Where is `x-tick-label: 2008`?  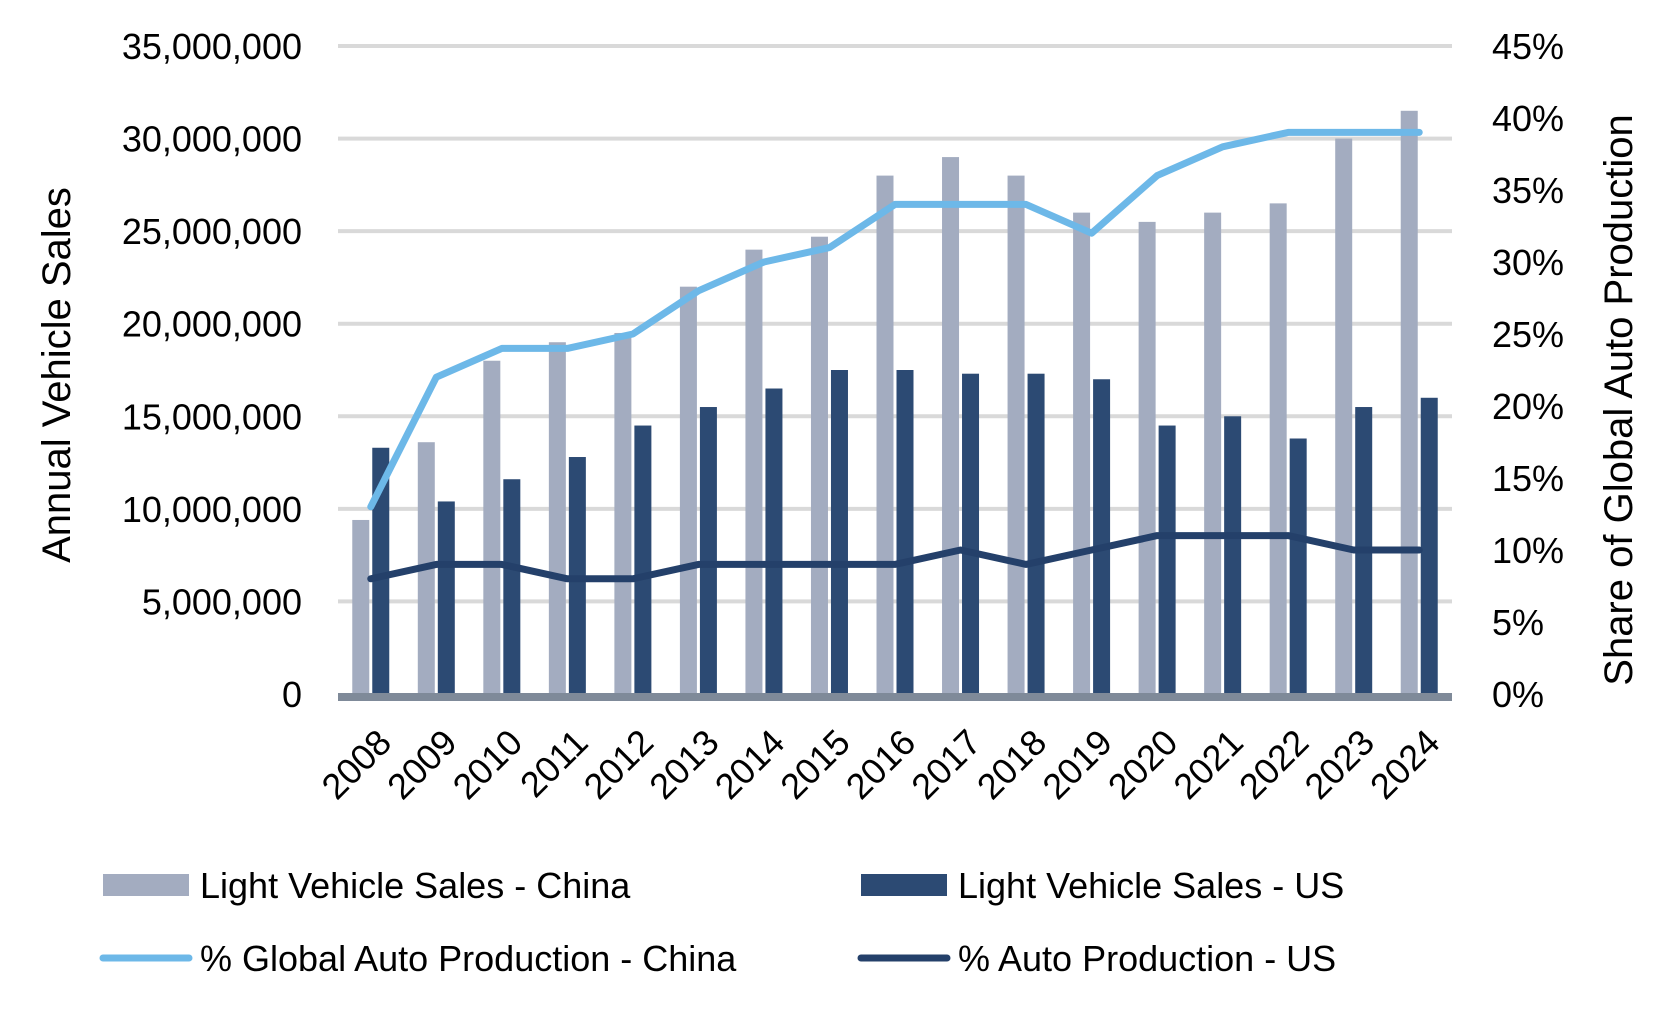 x-tick-label: 2008 is located at coordinates (356, 764).